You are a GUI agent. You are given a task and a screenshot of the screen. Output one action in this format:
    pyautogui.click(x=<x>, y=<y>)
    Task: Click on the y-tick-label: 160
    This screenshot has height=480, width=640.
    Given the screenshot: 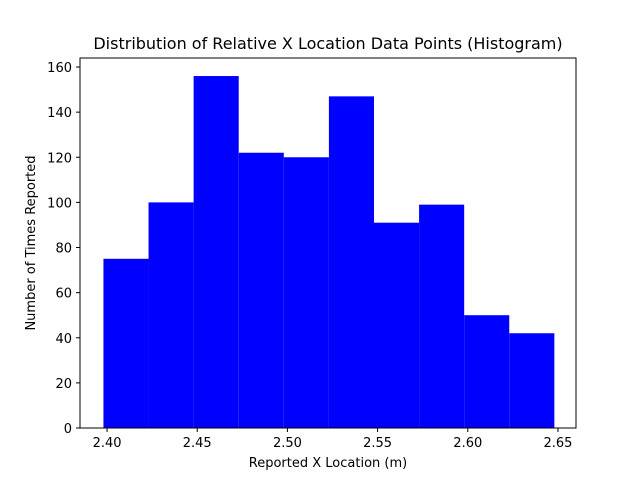 What is the action you would take?
    pyautogui.click(x=59, y=68)
    